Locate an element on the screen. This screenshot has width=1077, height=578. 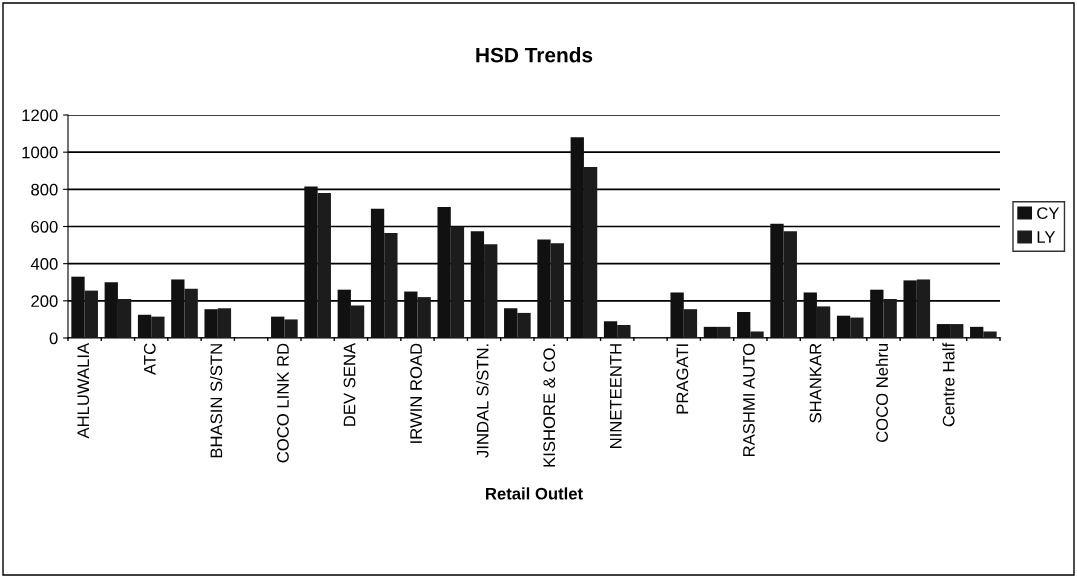
x-tick-label: BHASIN S/STN is located at coordinates (216, 401).